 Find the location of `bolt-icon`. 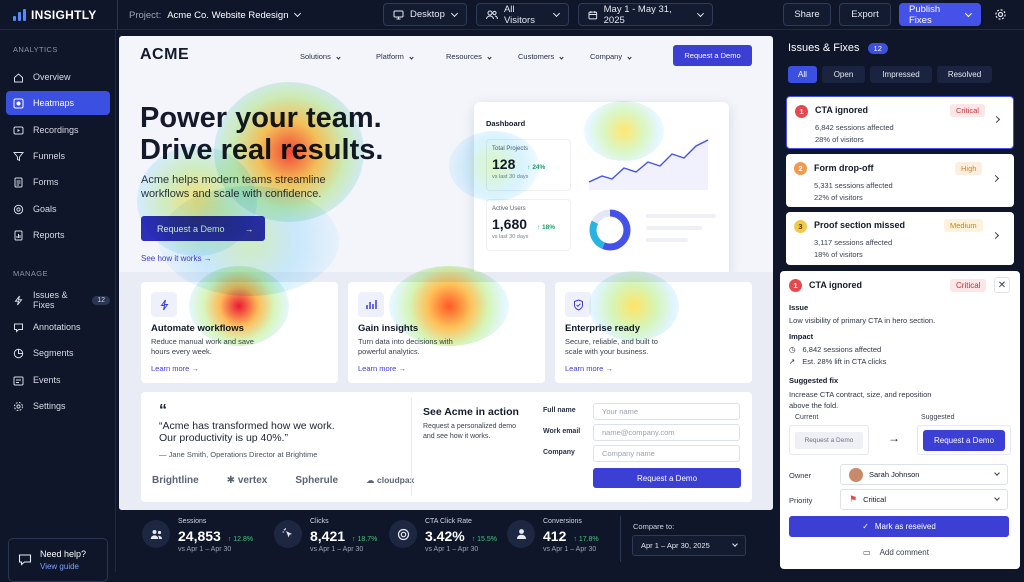

bolt-icon is located at coordinates (18, 300).